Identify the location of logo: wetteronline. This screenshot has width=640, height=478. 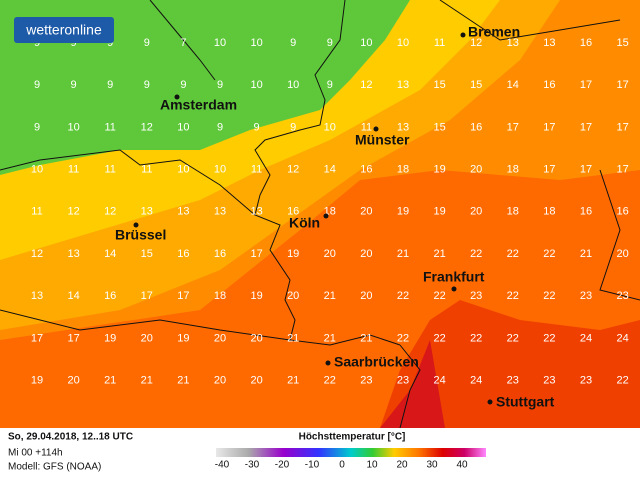
(64, 30).